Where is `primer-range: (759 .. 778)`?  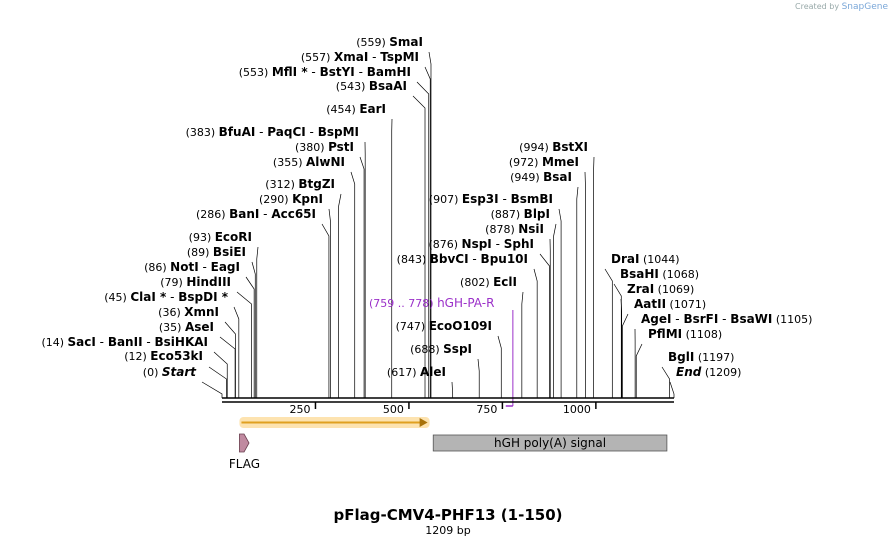 primer-range: (759 .. 778) is located at coordinates (403, 303).